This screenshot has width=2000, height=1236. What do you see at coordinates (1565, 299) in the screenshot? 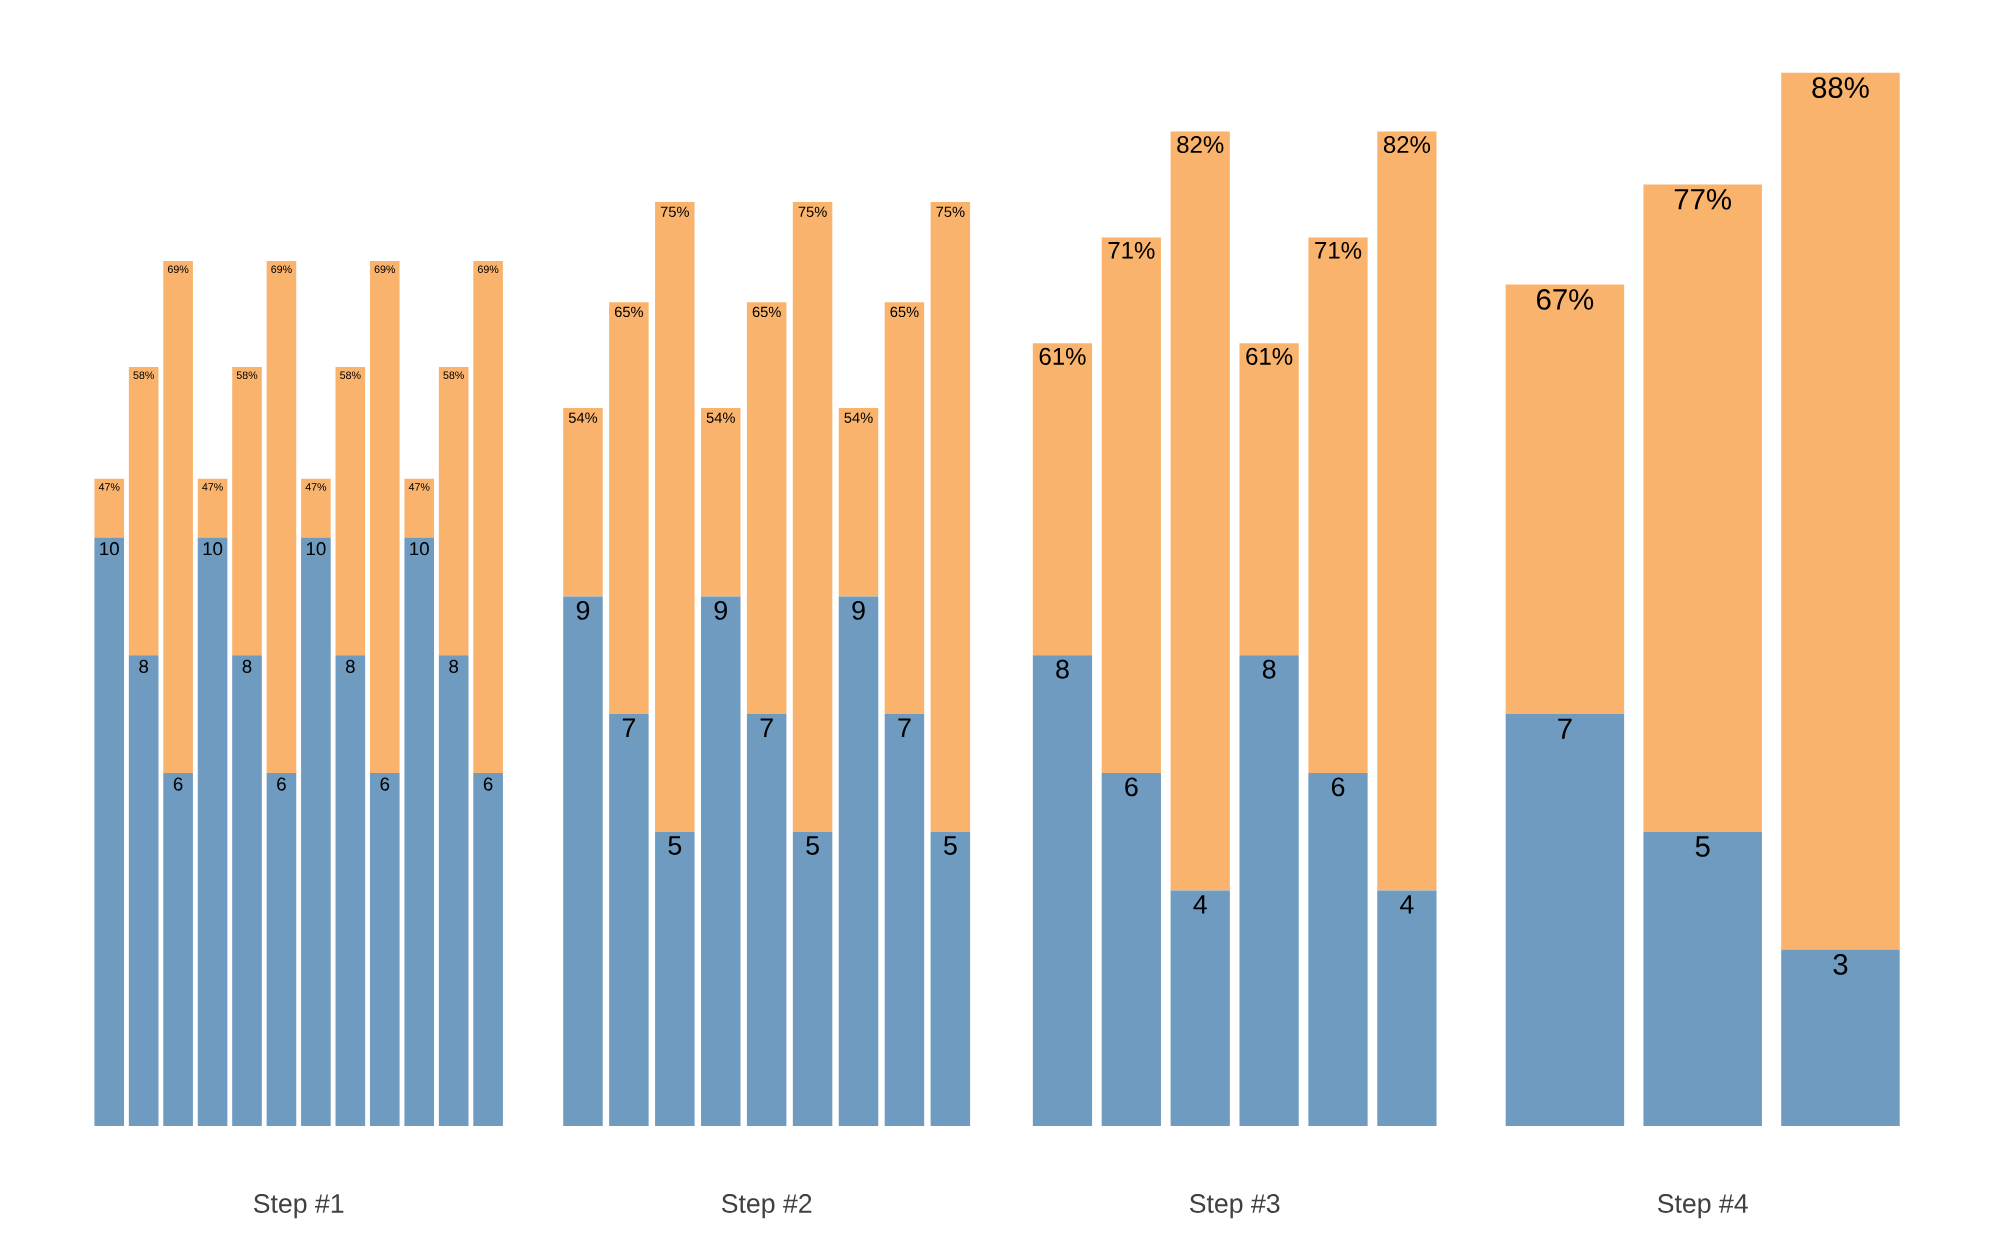
I see `annotation: 67%` at bounding box center [1565, 299].